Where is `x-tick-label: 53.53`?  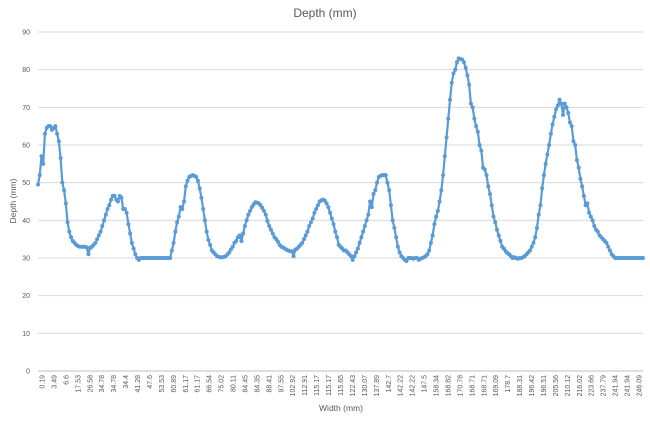
x-tick-label: 53.53 is located at coordinates (162, 384).